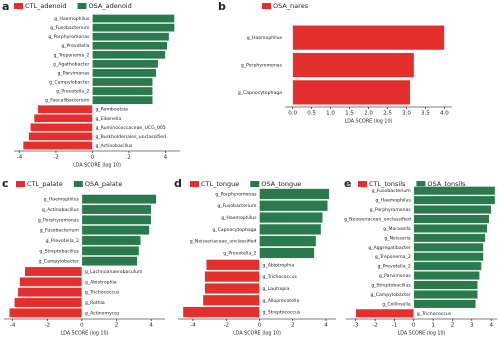 Image resolution: width=500 pixels, height=341 pixels. I want to click on legend-label: OSA_tongue, so click(281, 184).